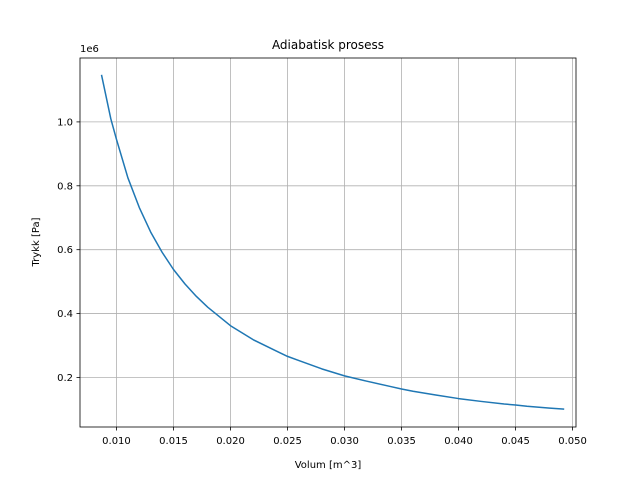 The image size is (640, 480). I want to click on x-tick-label: 0.015, so click(173, 441).